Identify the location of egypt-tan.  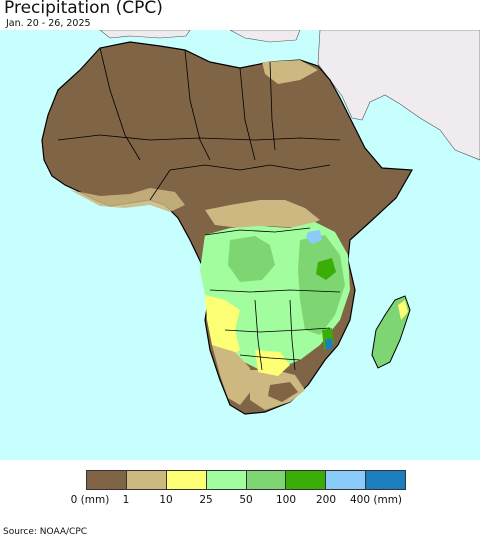
(290, 72).